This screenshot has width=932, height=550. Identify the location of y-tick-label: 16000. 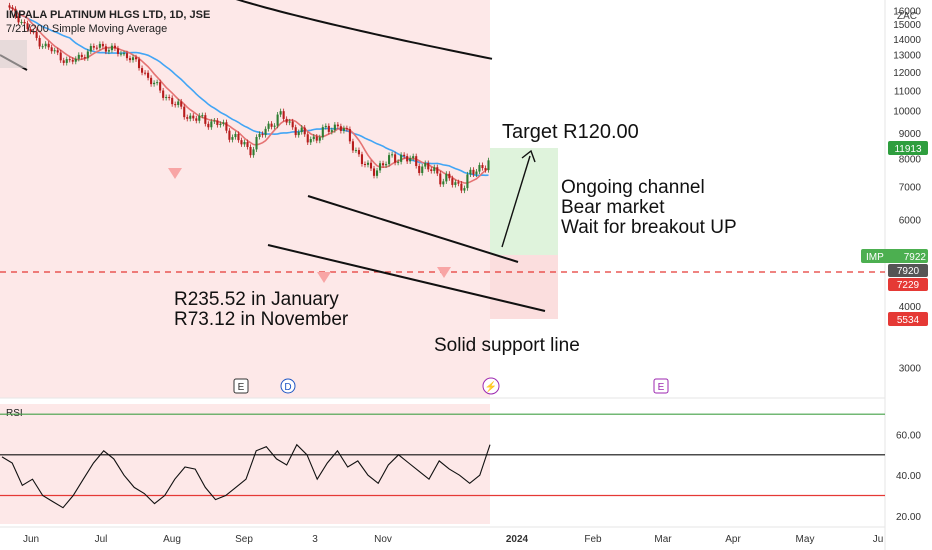
(907, 11).